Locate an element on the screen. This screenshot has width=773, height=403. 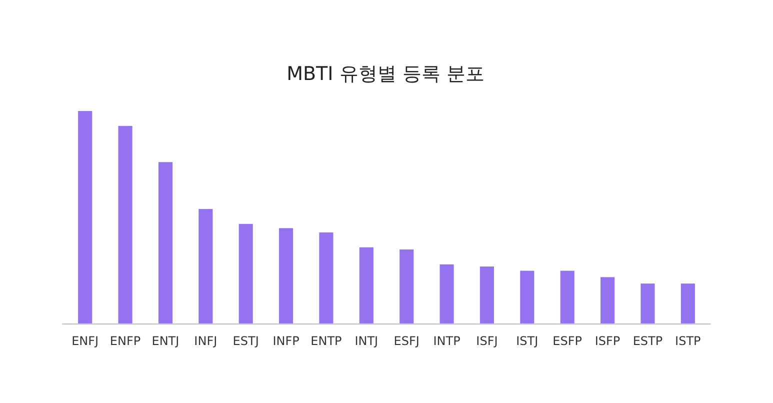
x-tick-label: ESTP is located at coordinates (647, 341).